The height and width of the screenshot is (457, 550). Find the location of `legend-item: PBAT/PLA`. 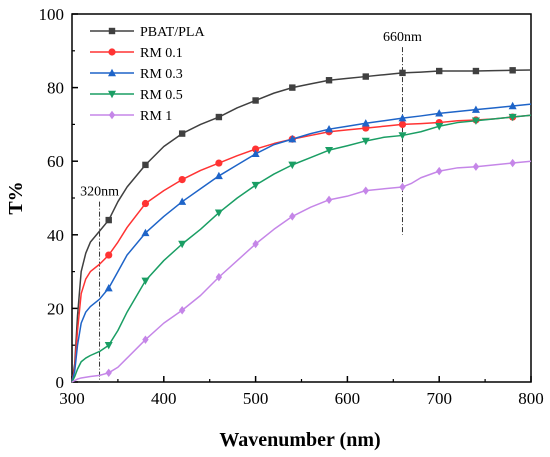

legend-item: PBAT/PLA is located at coordinates (147, 32).